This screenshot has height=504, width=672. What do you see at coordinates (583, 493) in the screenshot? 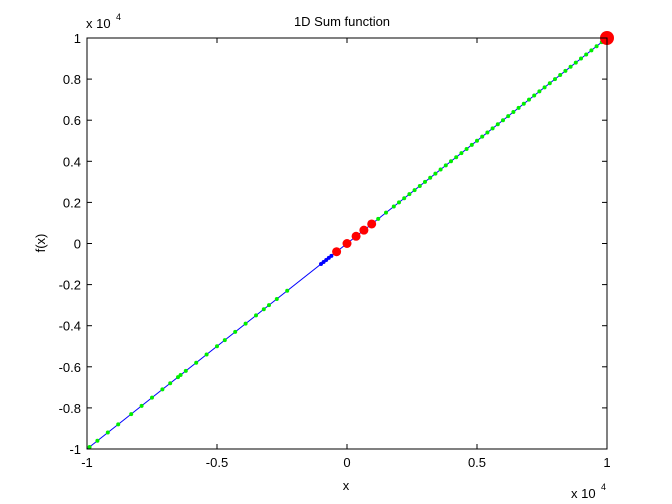
I see `x-multiplier-base: x 10` at bounding box center [583, 493].